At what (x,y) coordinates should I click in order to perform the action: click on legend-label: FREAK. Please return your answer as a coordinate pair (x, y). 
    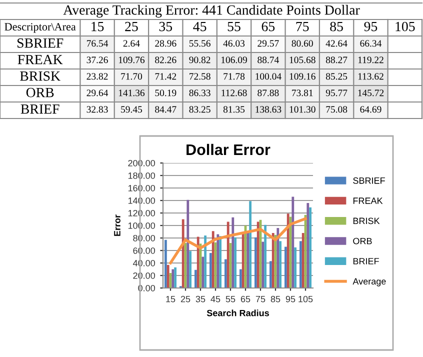
    Looking at the image, I should click on (368, 201).